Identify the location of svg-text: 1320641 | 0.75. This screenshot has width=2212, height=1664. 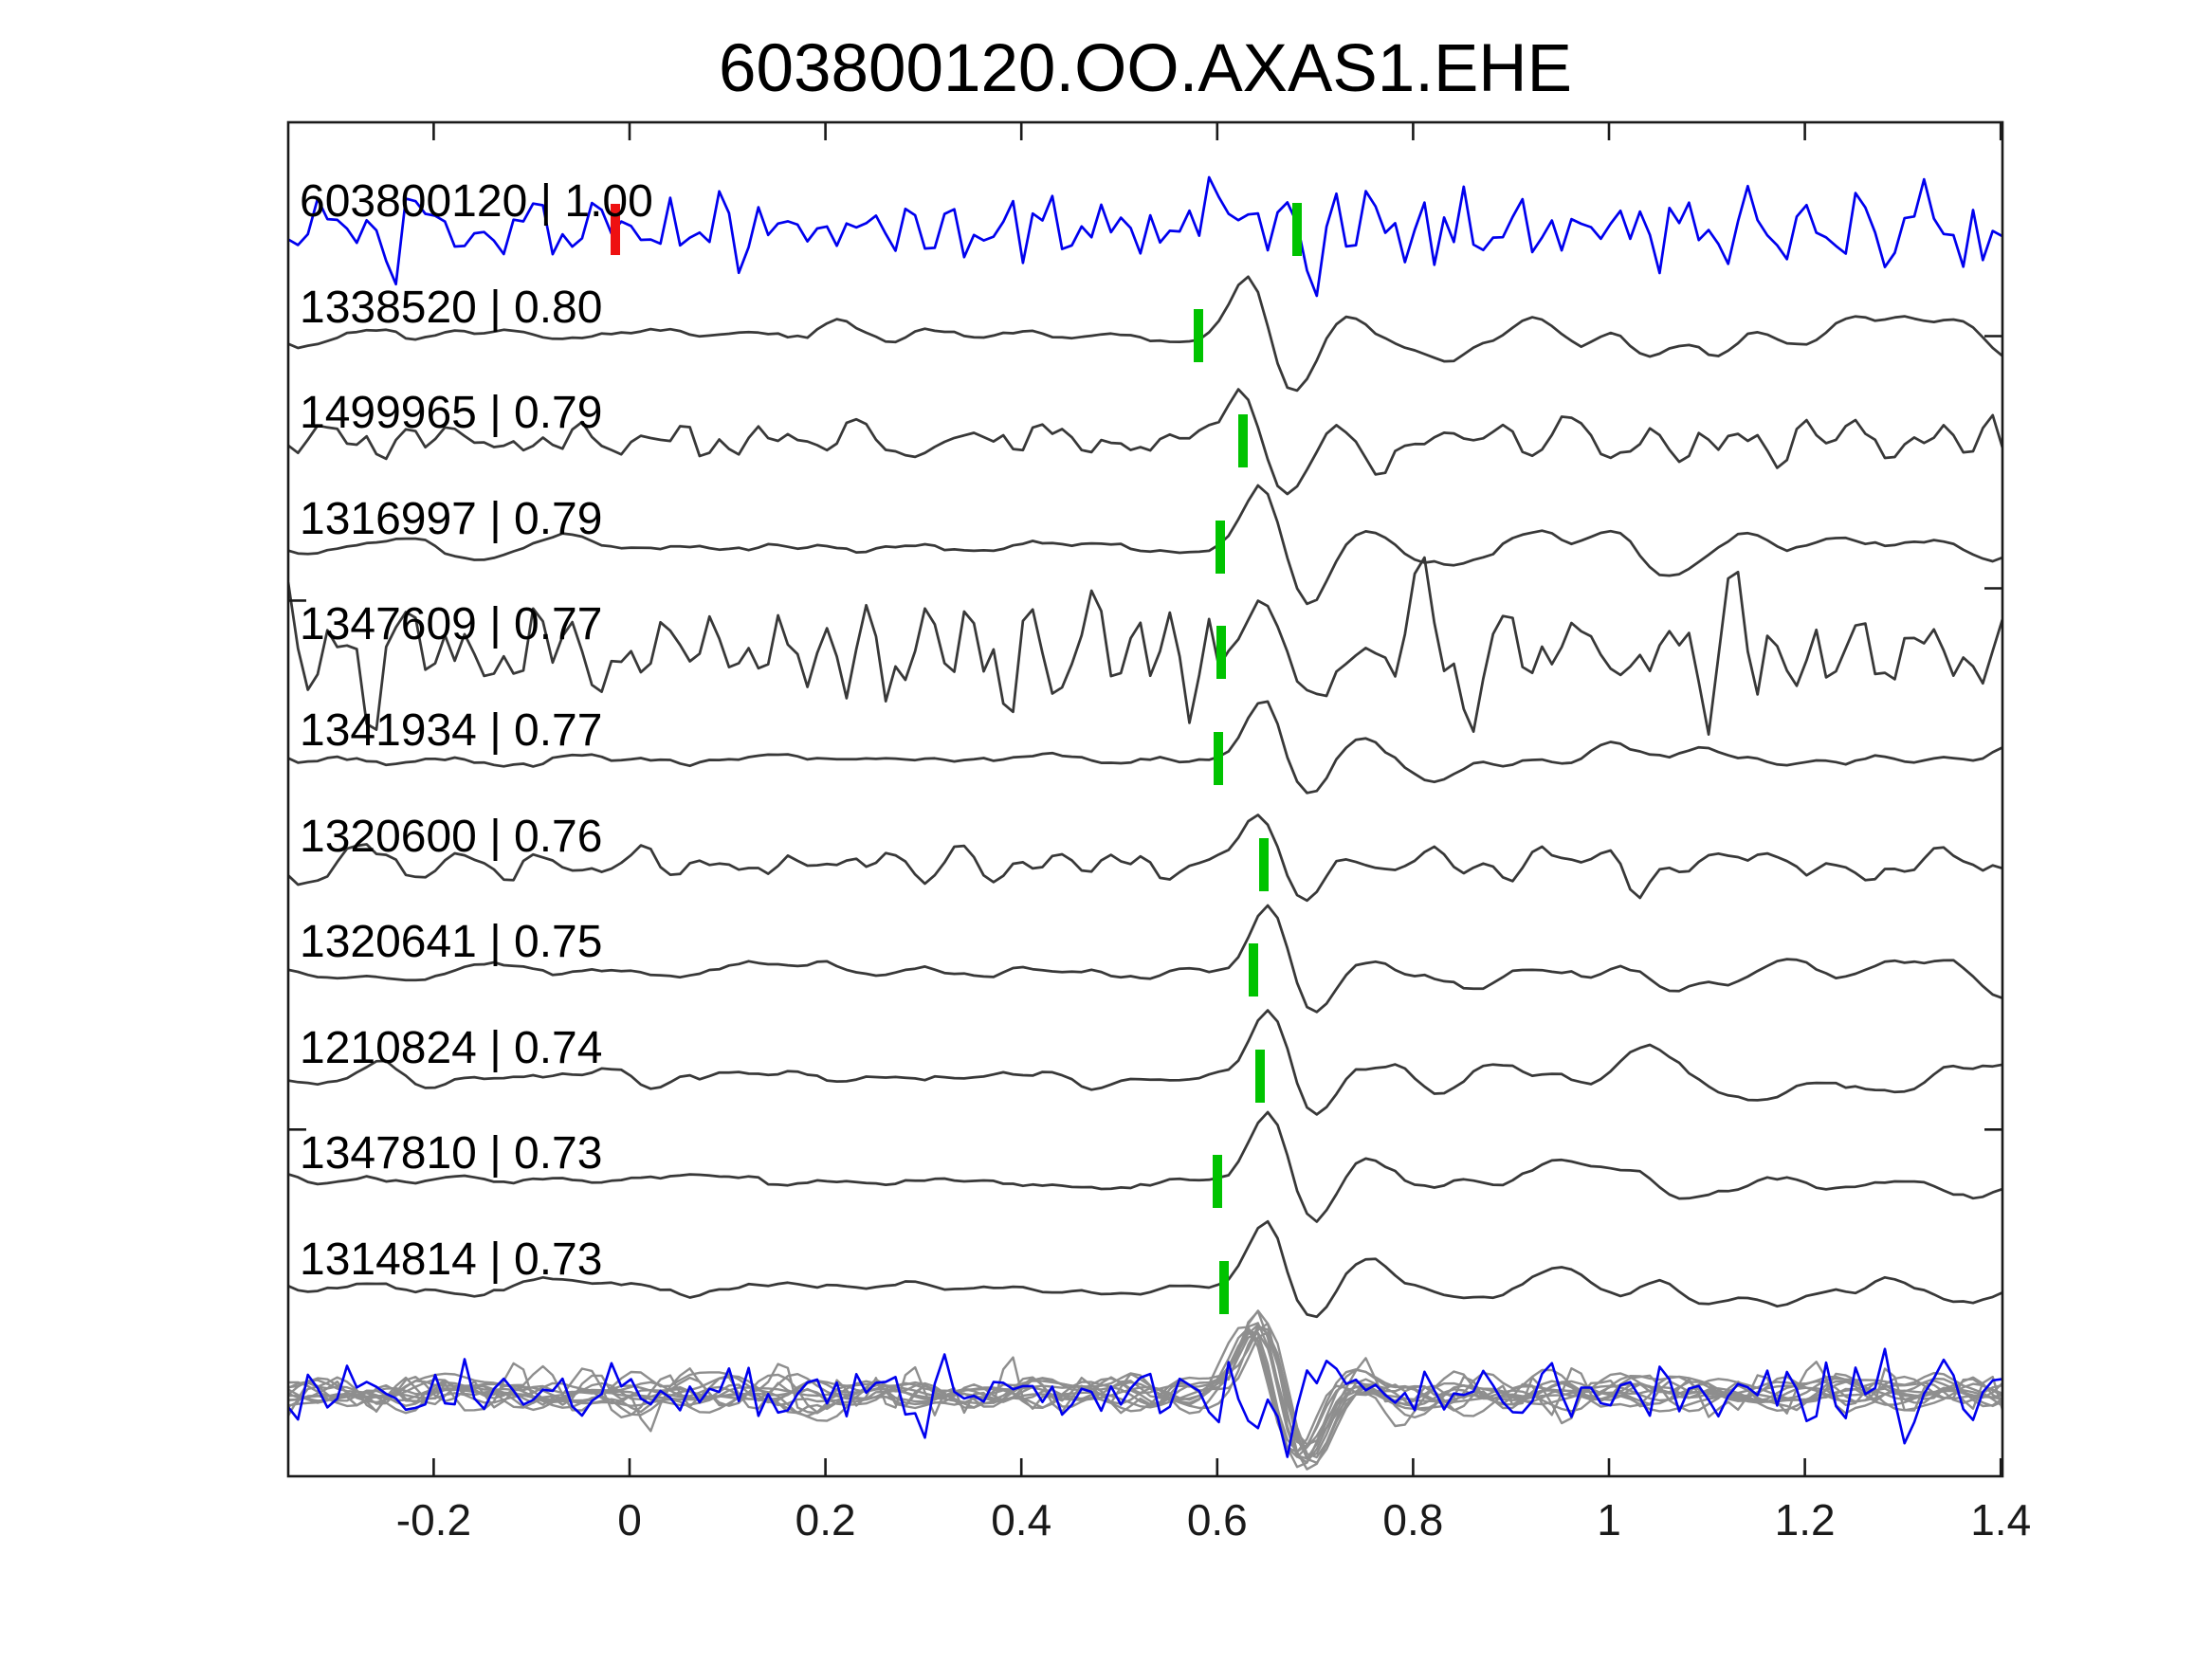
(451, 942).